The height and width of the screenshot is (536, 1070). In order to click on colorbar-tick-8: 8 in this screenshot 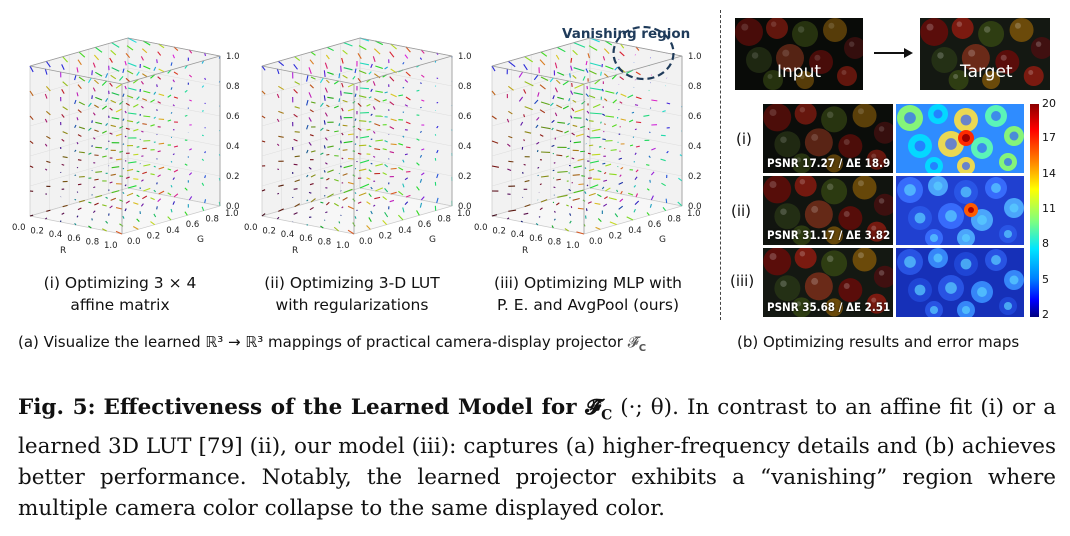, I will do `click(1045, 243)`.